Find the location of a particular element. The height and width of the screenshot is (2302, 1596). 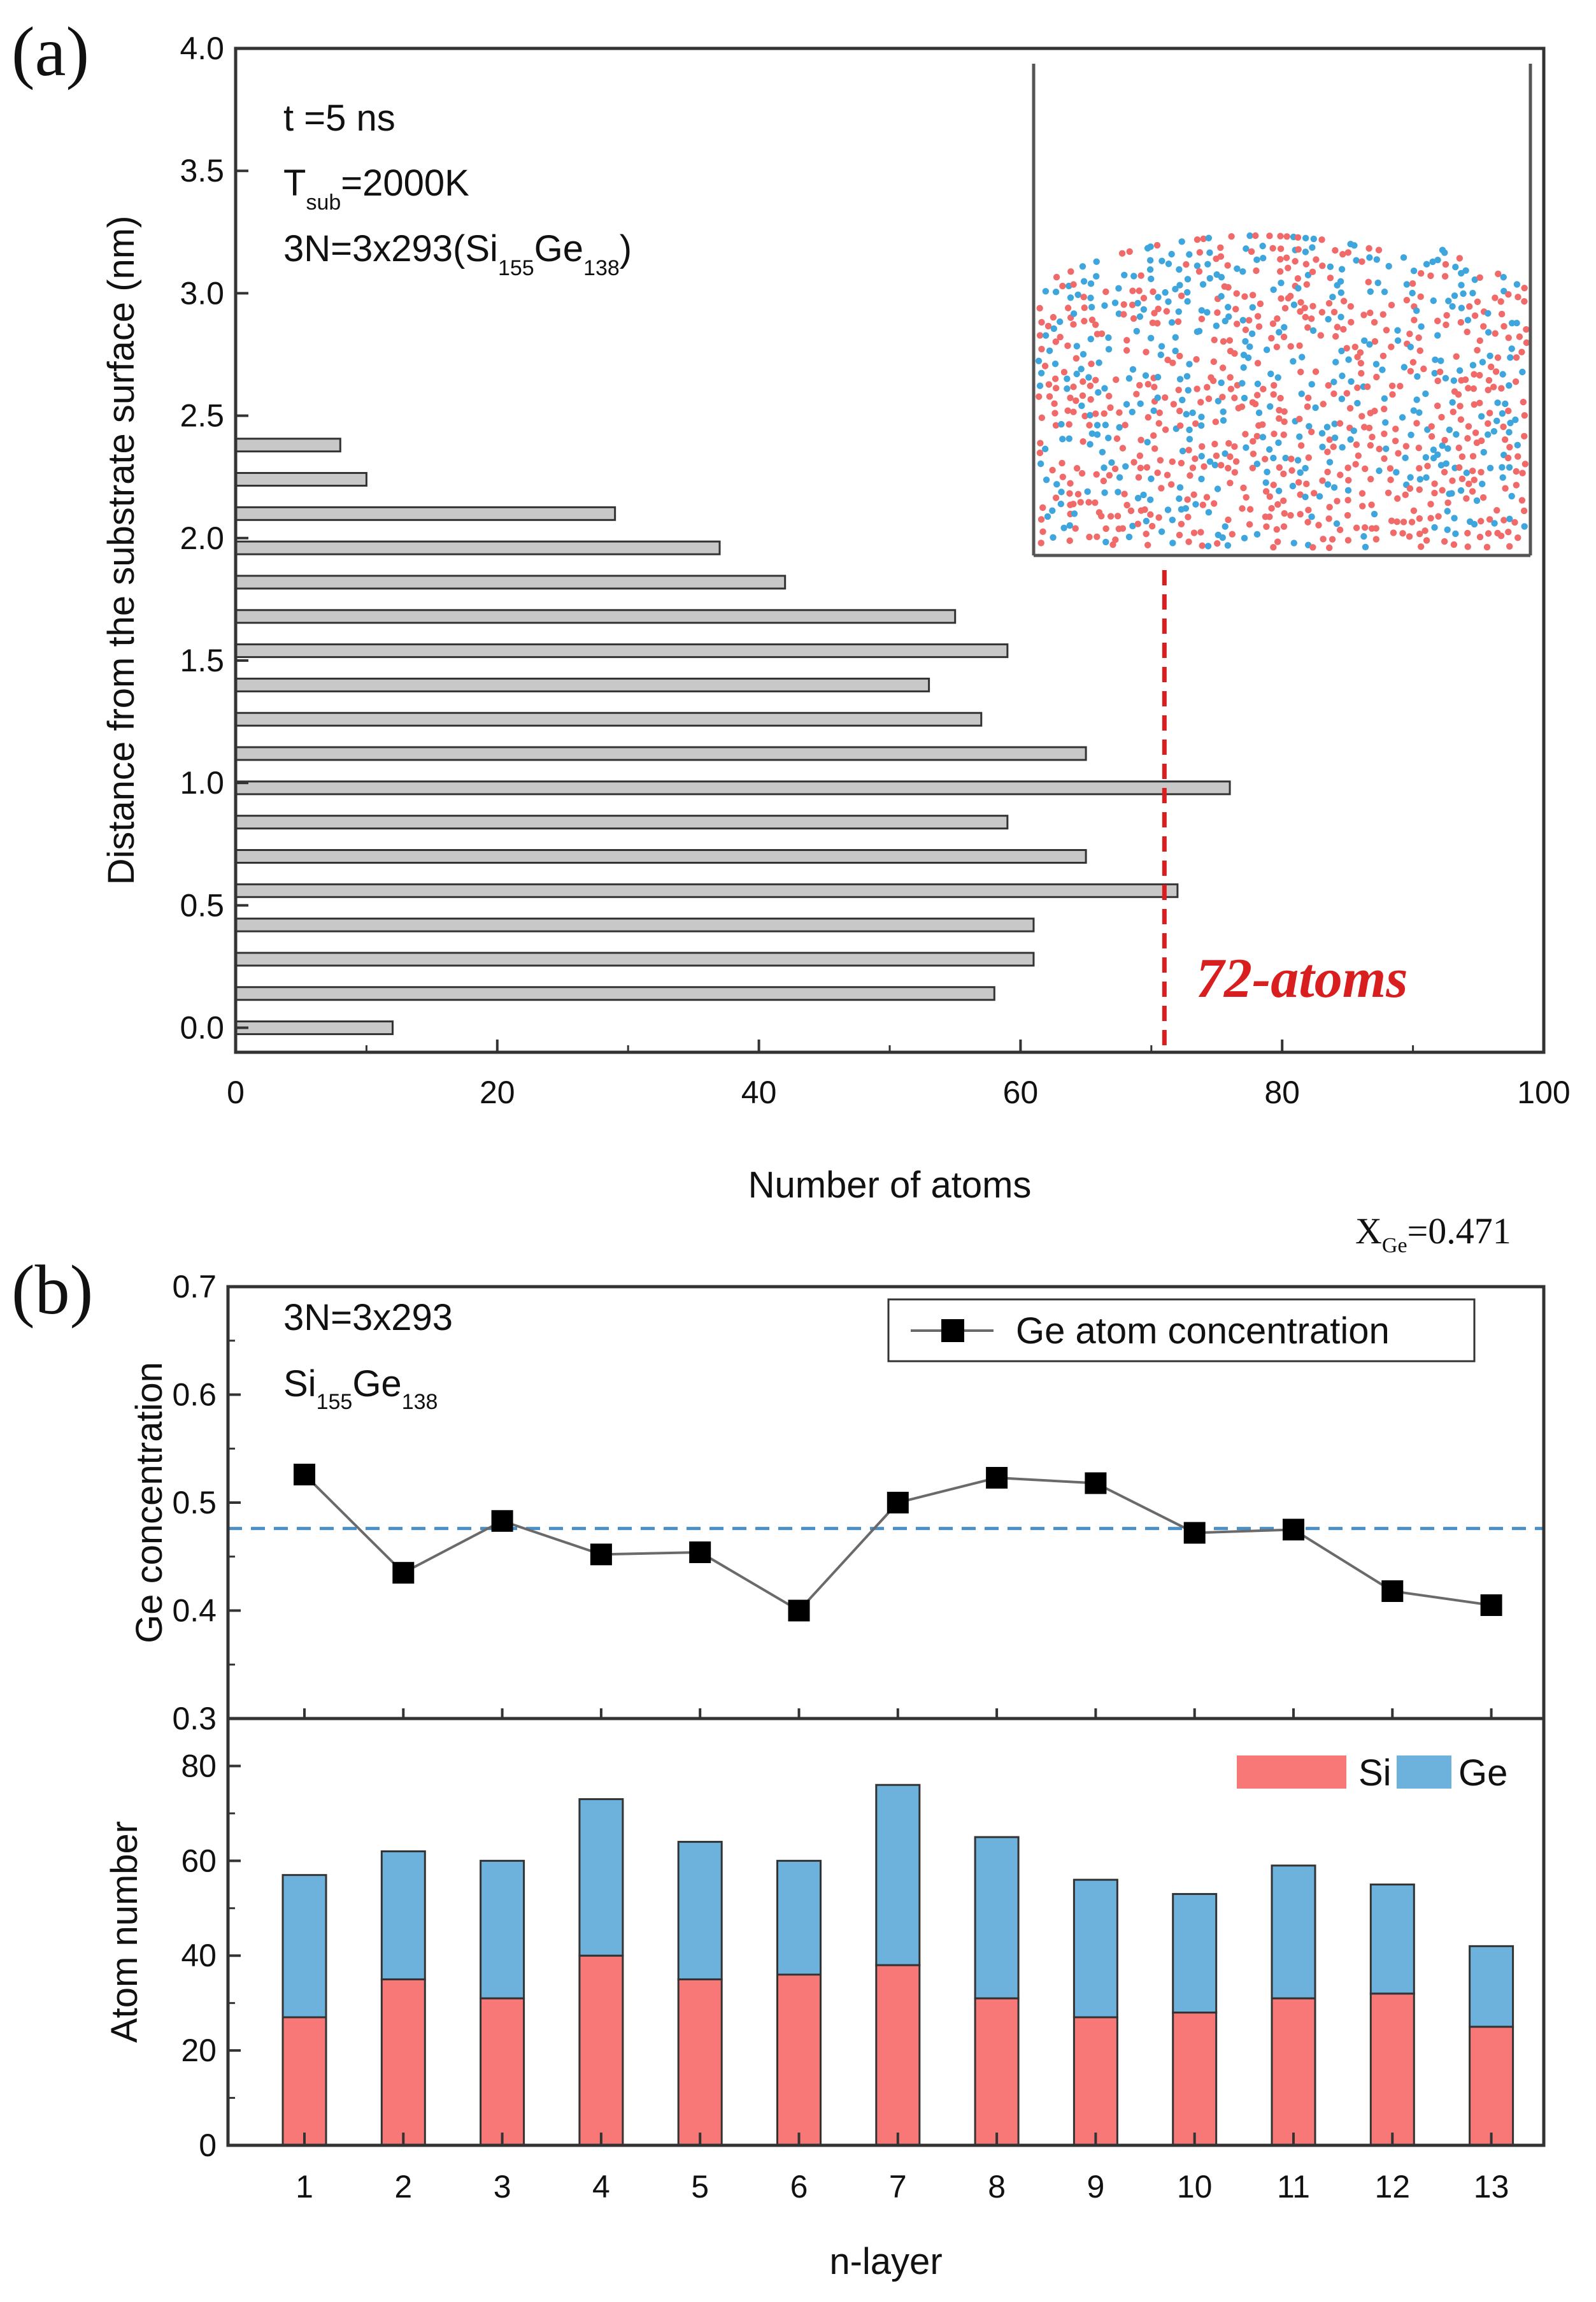

annotation-tsub: Tsub=2000K is located at coordinates (376, 188).